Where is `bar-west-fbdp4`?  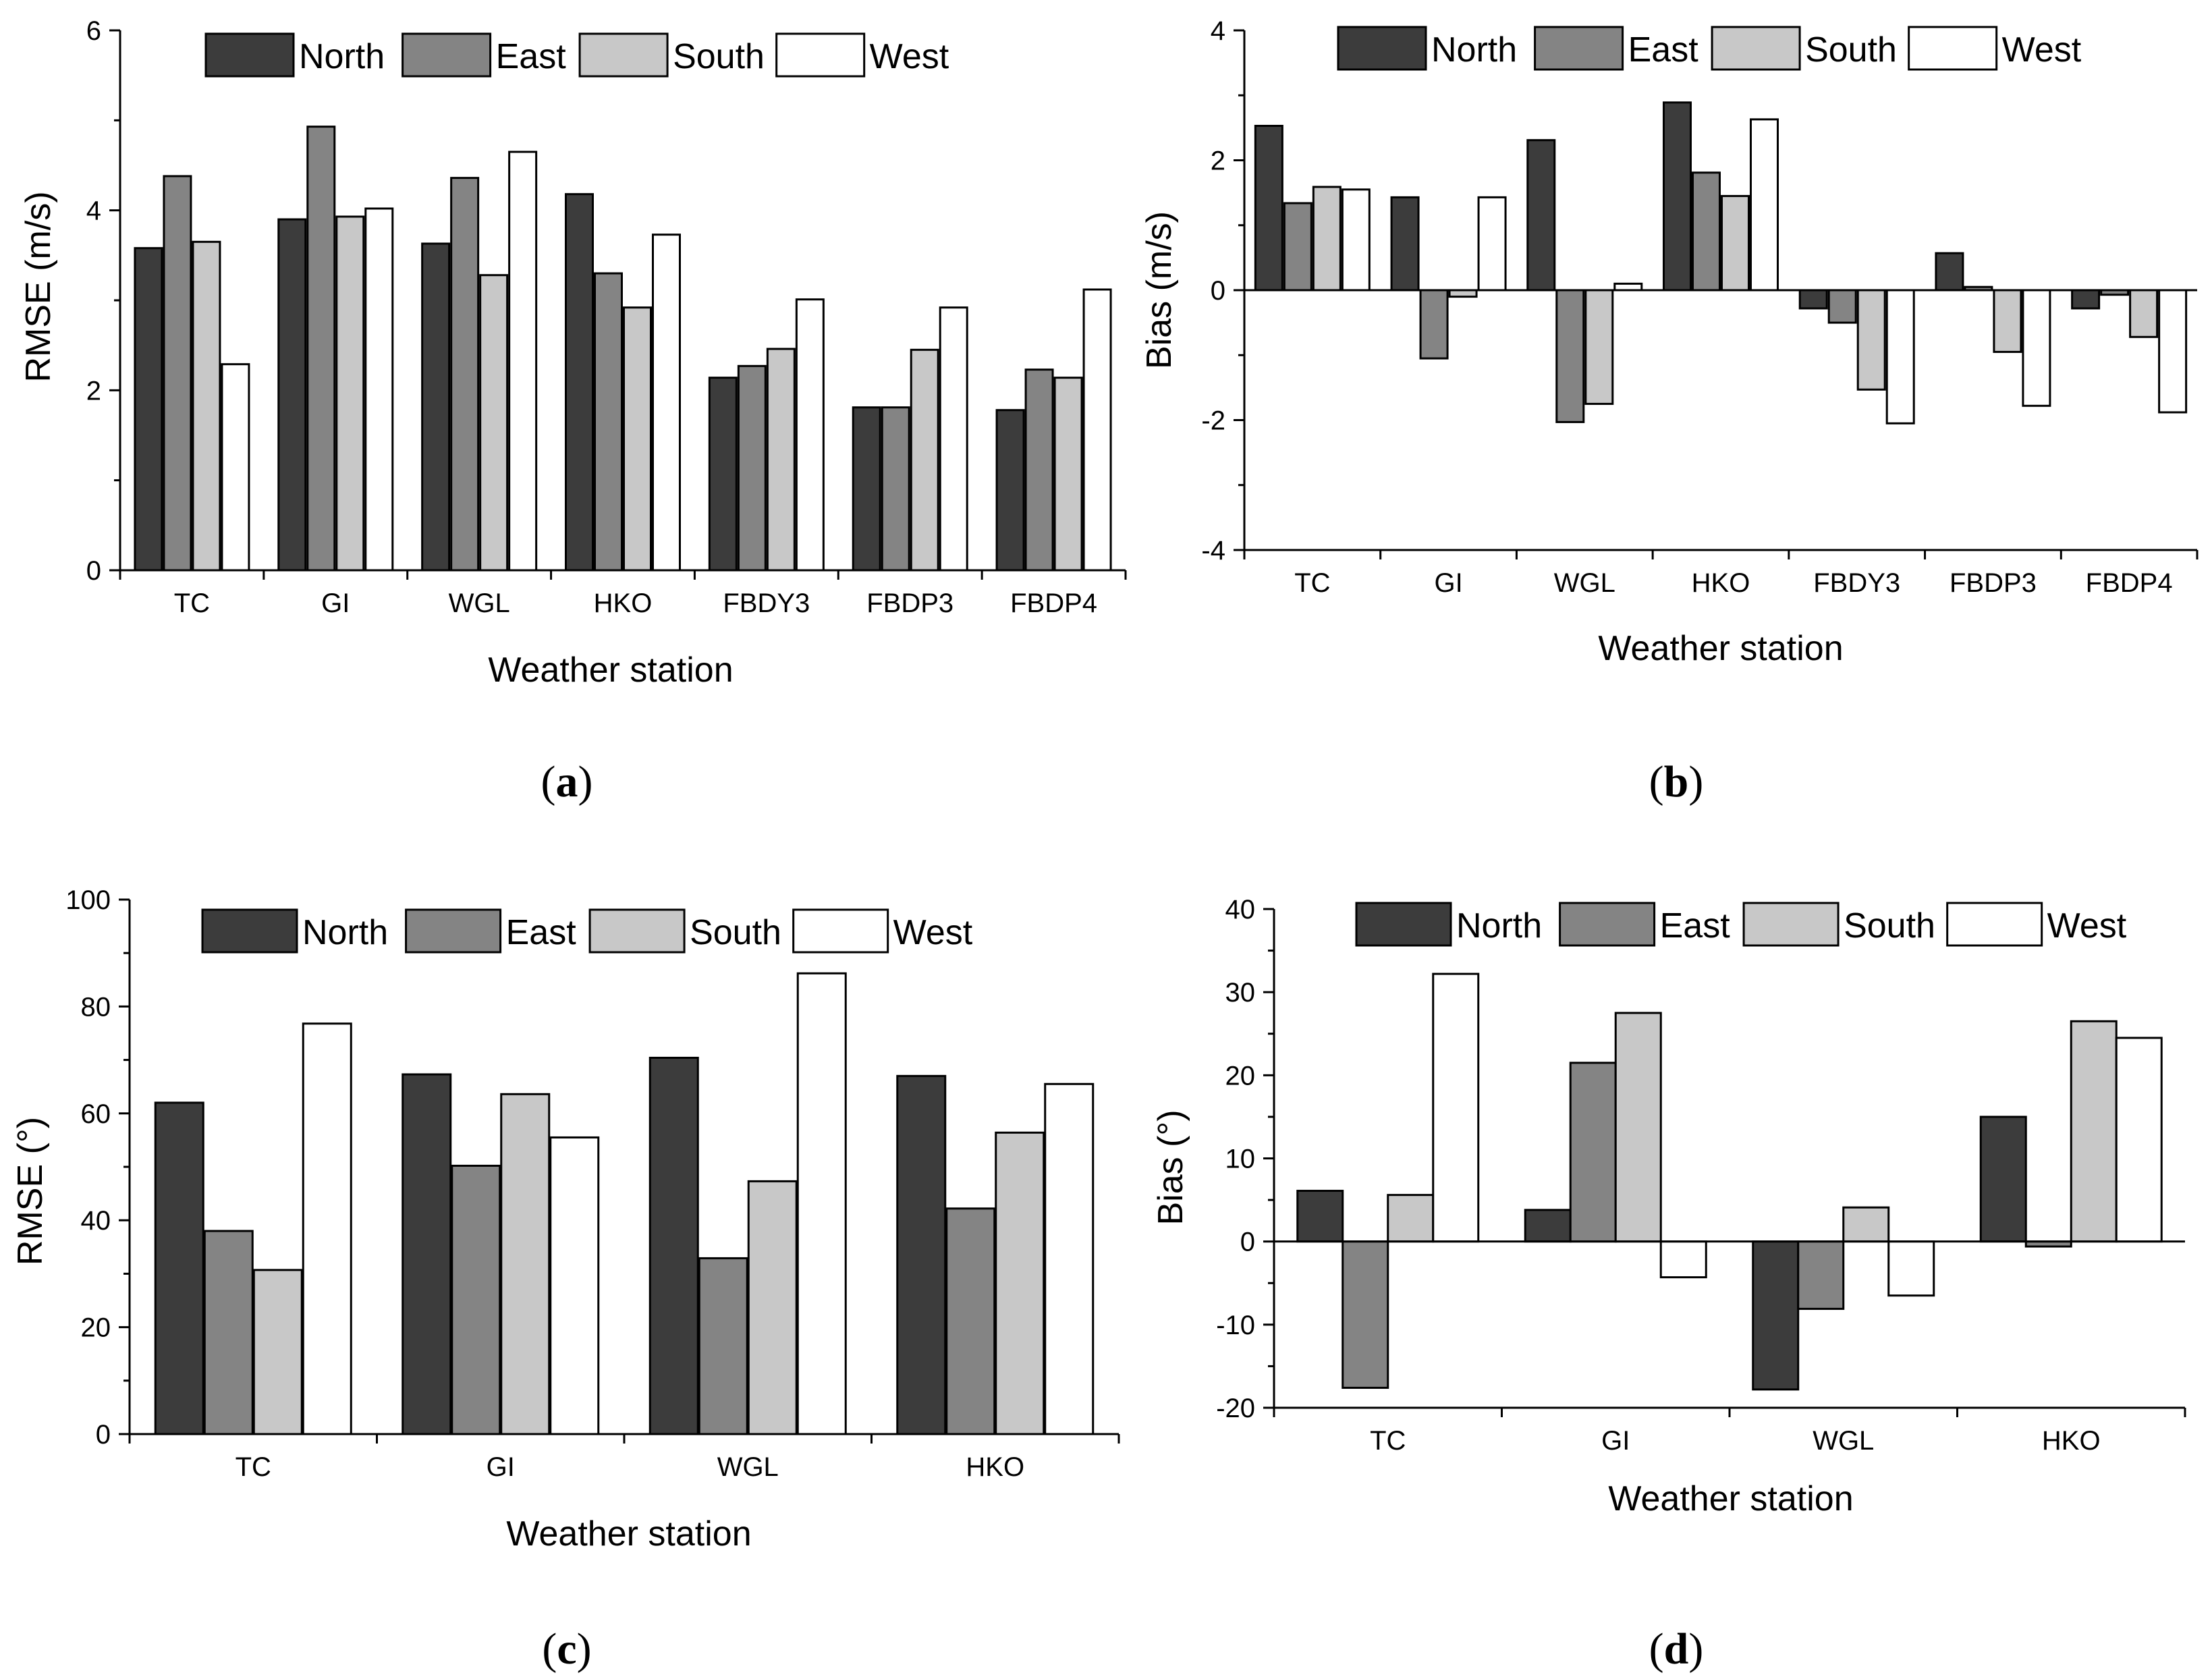 bar-west-fbdp4 is located at coordinates (1097, 430).